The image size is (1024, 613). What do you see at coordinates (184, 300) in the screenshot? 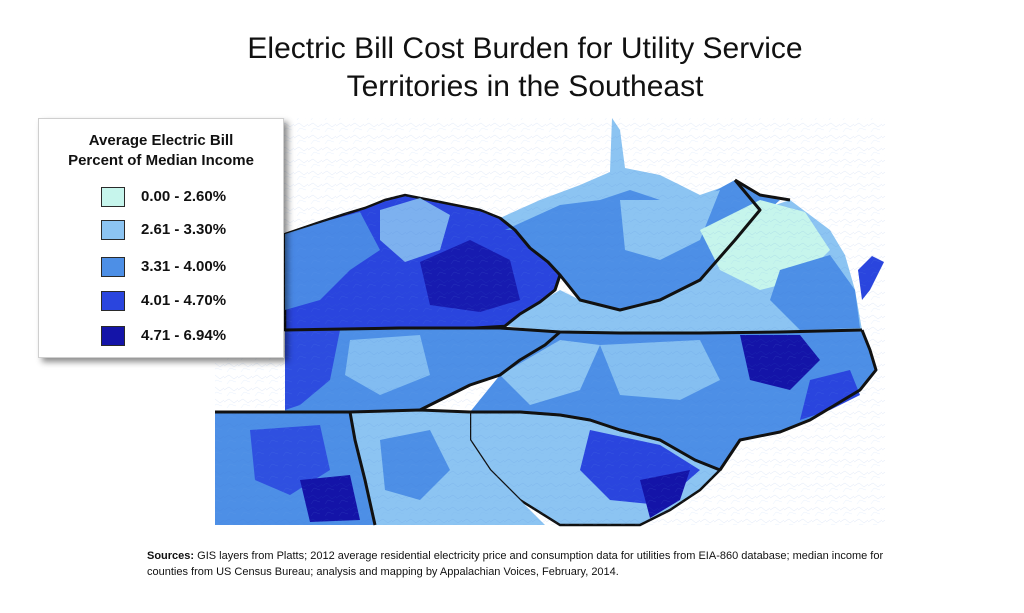
I see `legend-label: 4.01 - 4.70%` at bounding box center [184, 300].